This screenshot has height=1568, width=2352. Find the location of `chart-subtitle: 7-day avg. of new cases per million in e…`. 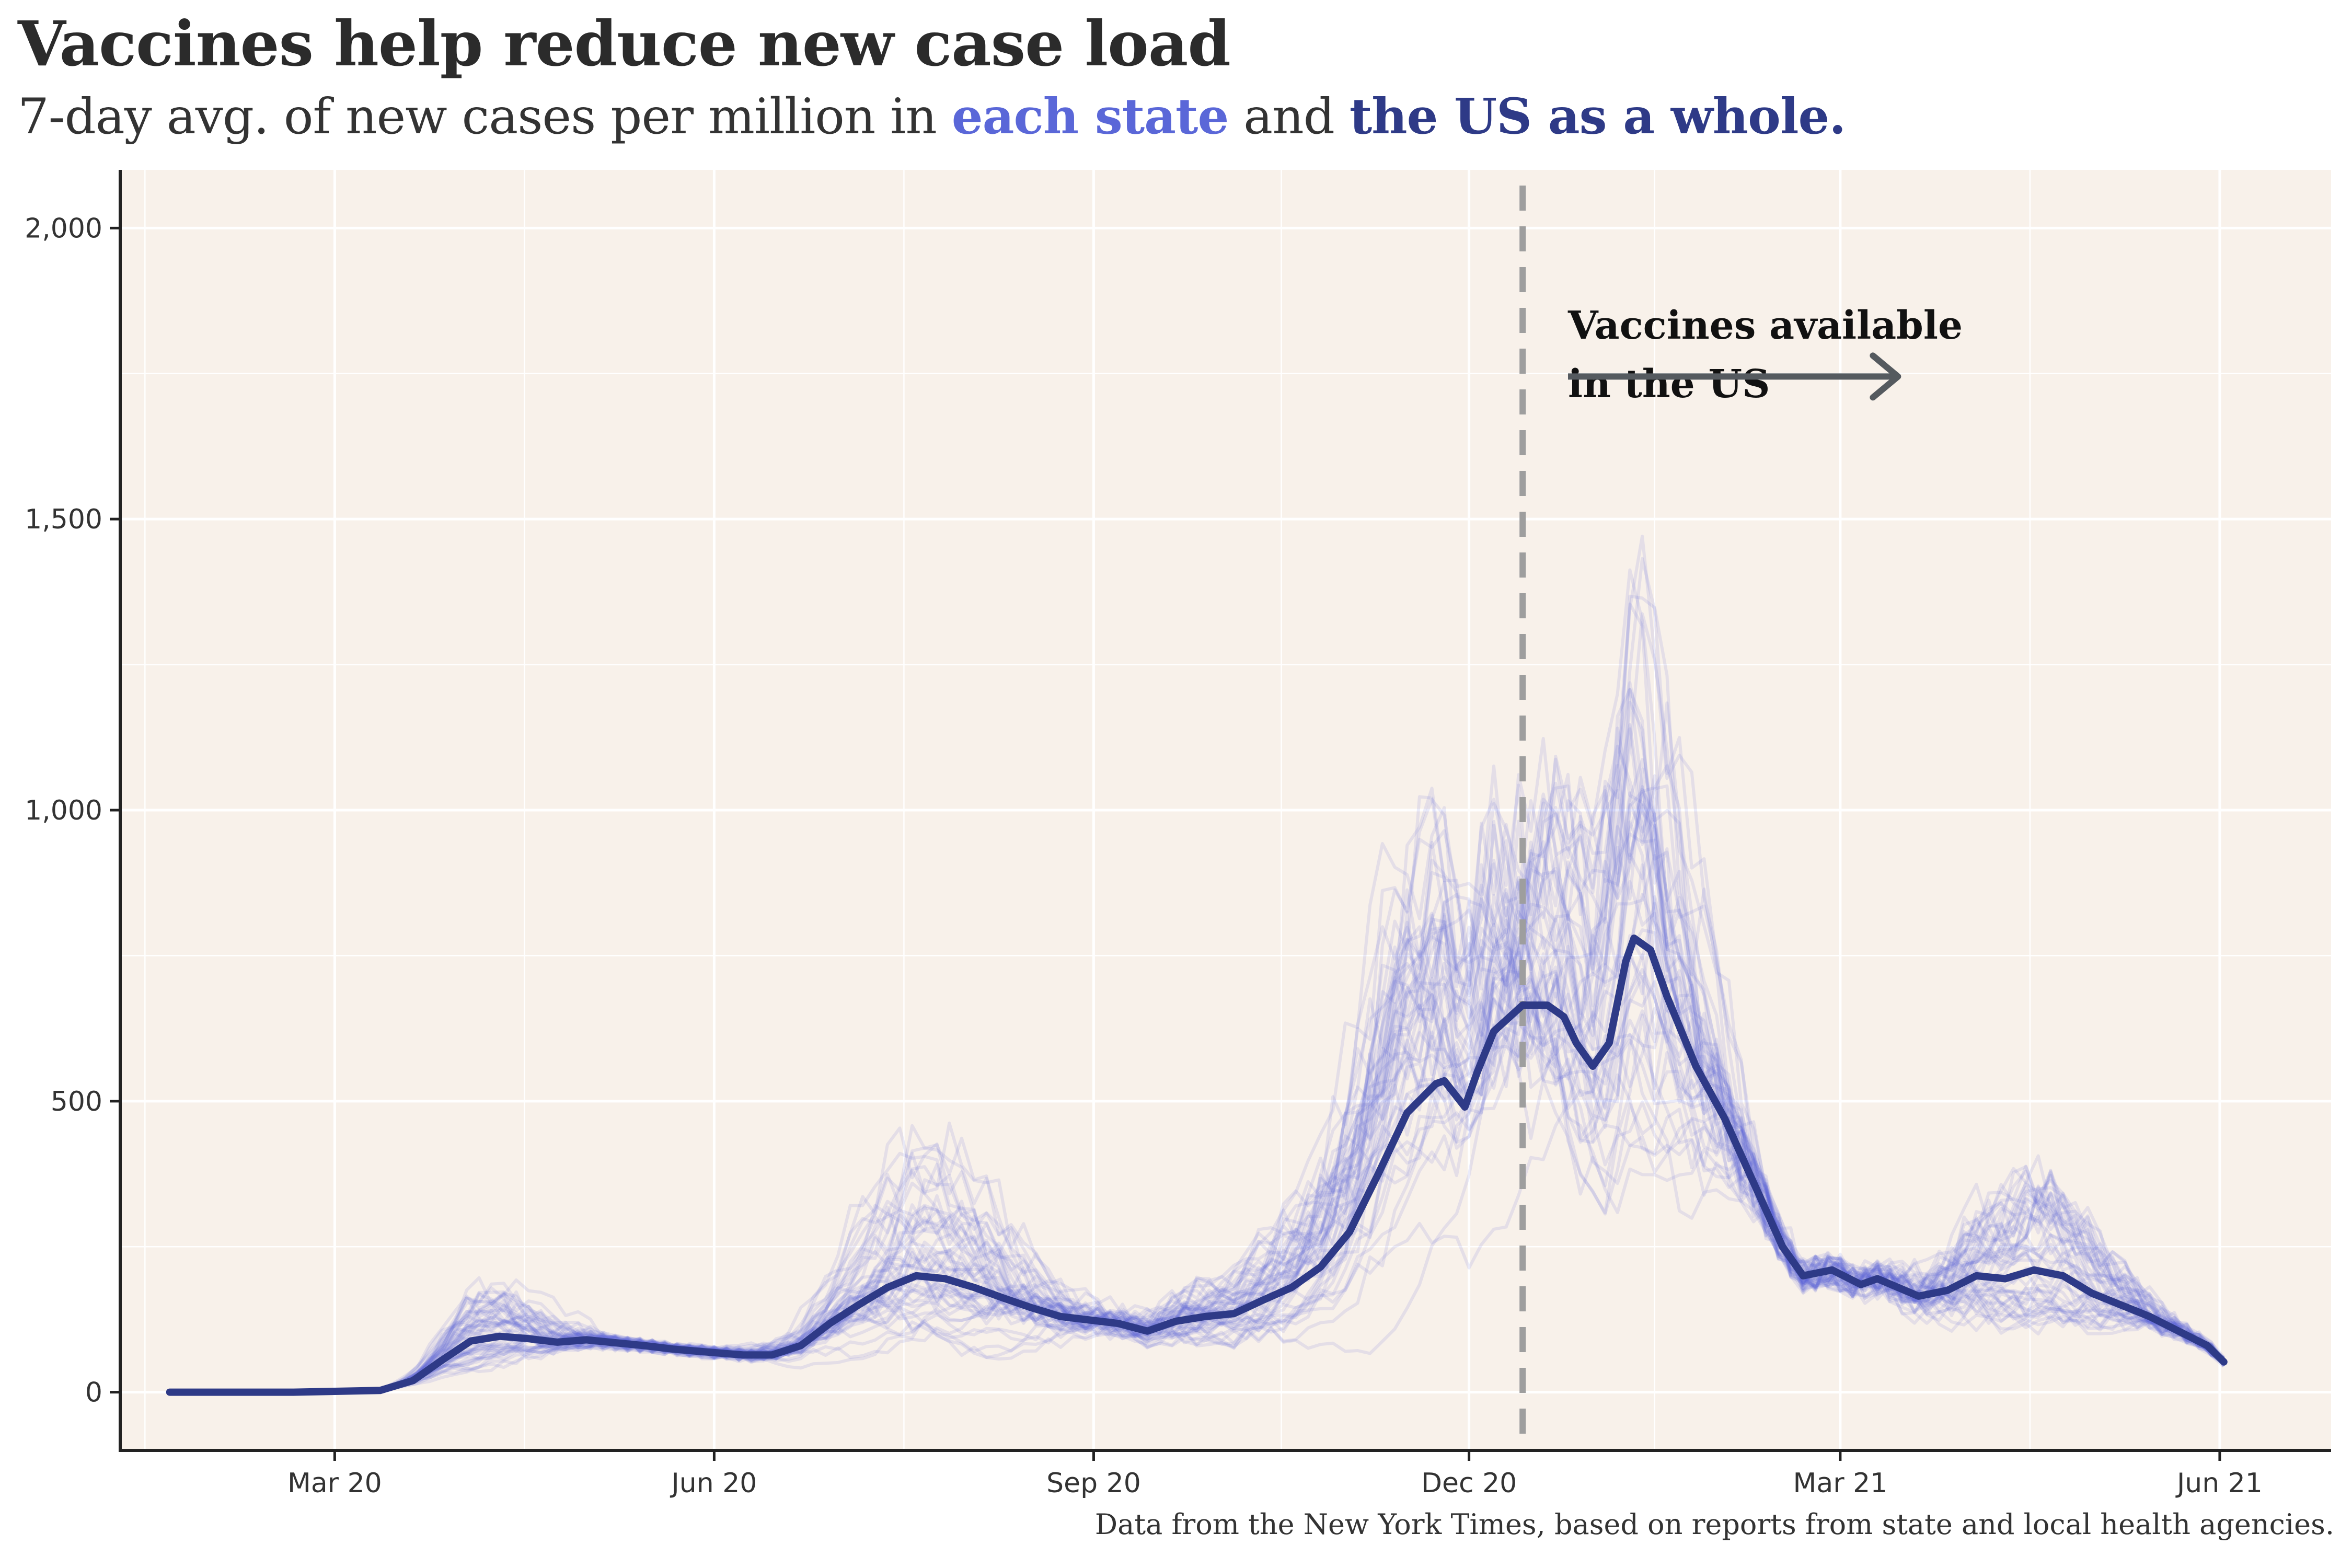

chart-subtitle: 7-day avg. of new cases per million in e… is located at coordinates (932, 116).